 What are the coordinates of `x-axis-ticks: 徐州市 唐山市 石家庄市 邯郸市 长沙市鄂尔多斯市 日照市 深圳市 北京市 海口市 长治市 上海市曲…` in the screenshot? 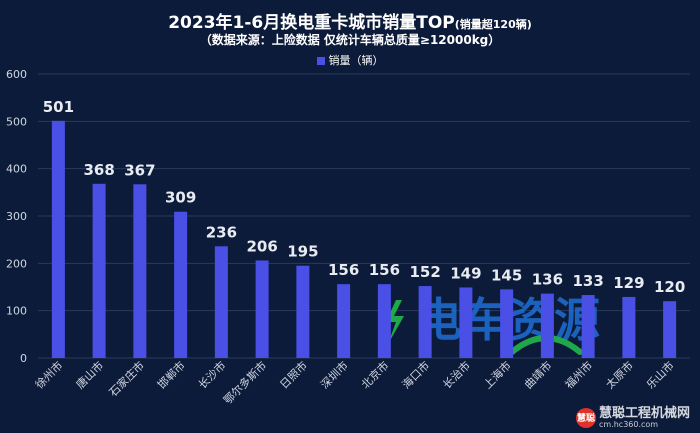 It's located at (354, 382).